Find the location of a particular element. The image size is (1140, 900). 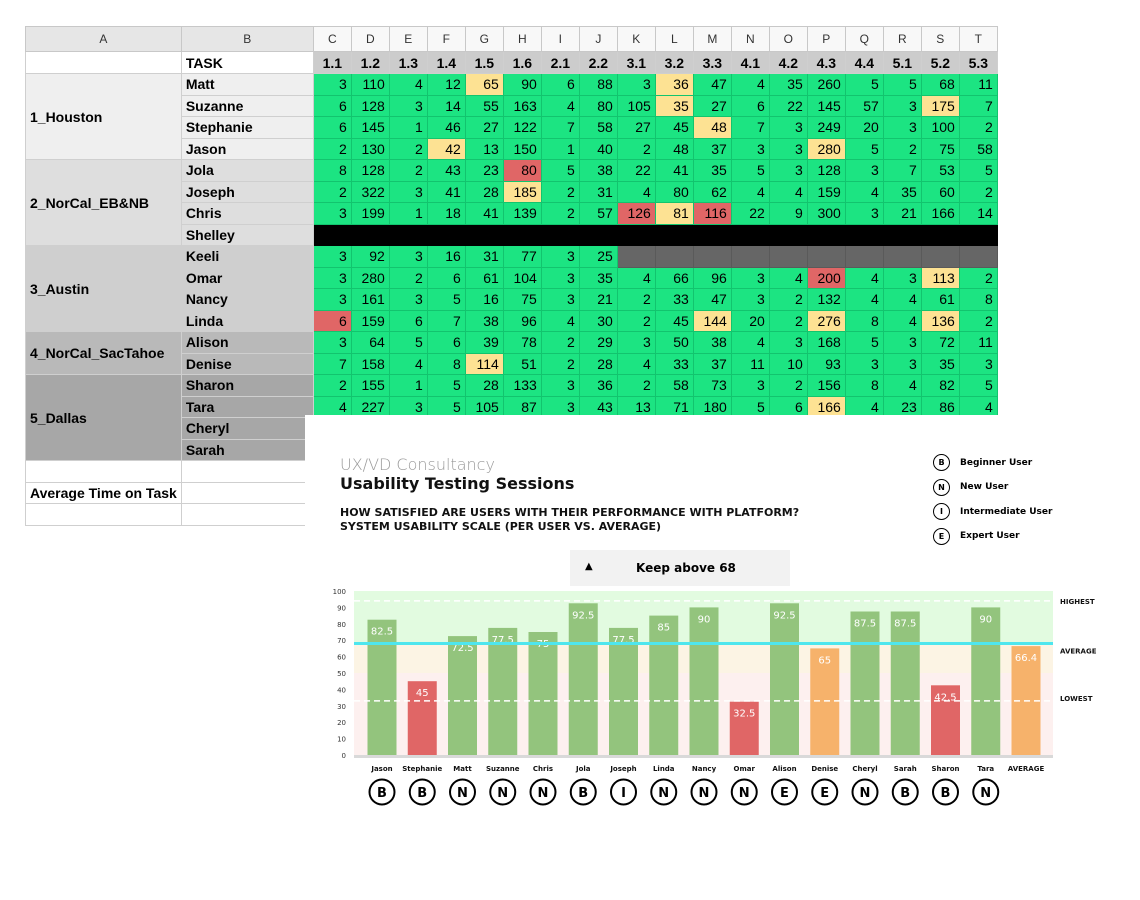

cell: 110 is located at coordinates (370, 84).